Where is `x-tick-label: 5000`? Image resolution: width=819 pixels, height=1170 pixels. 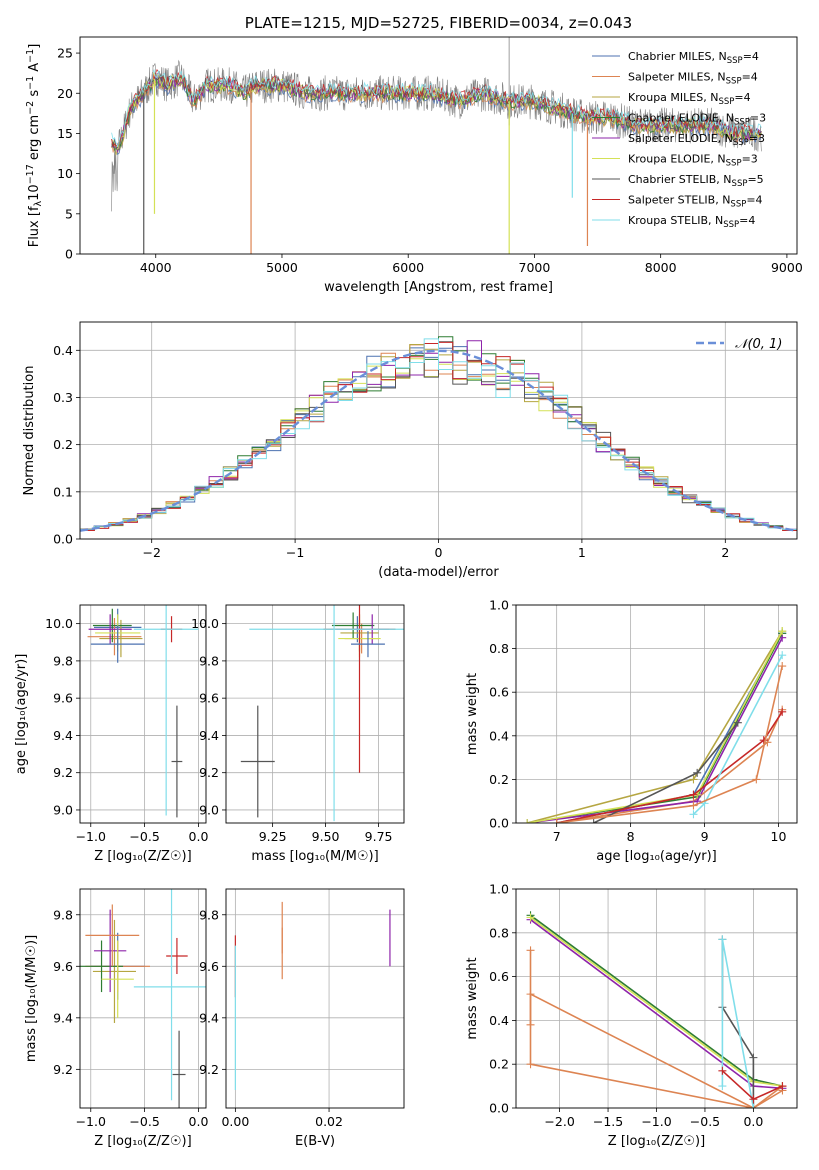
x-tick-label: 5000 is located at coordinates (282, 267).